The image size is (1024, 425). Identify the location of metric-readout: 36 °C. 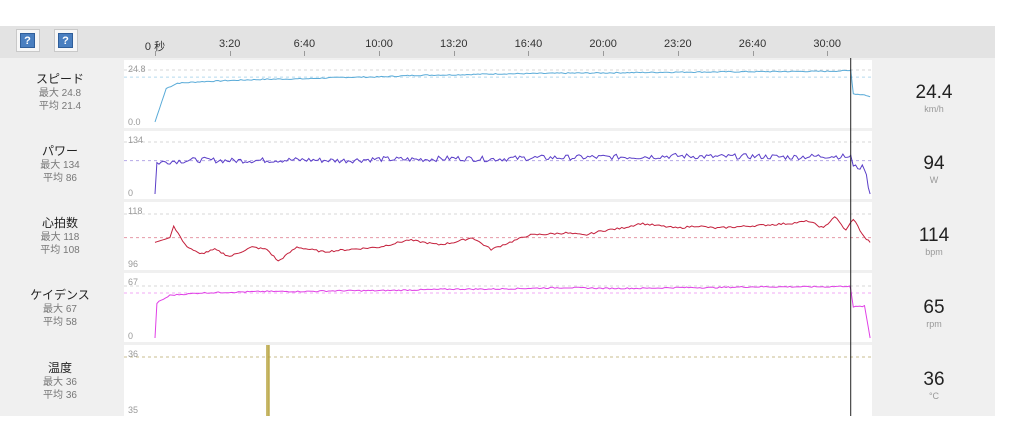
(934, 385).